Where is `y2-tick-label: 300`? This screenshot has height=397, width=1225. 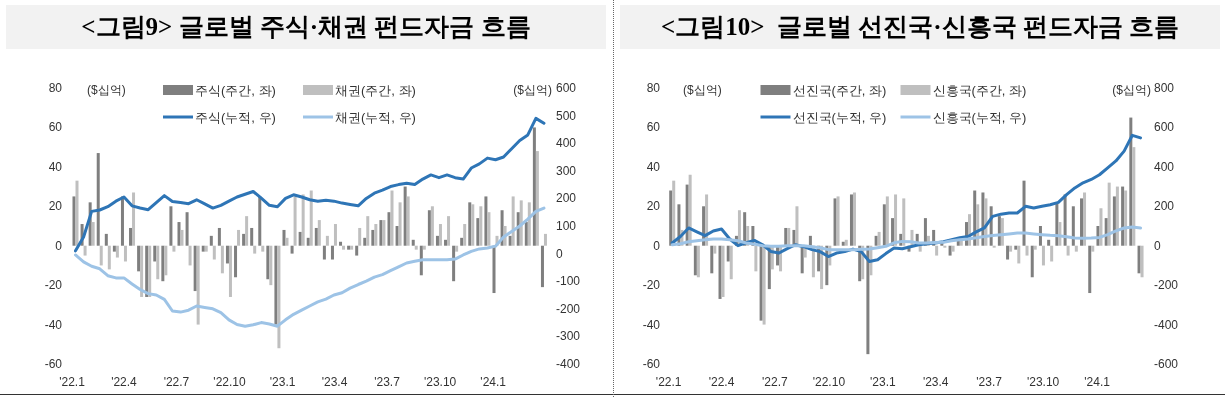
y2-tick-label: 300 is located at coordinates (566, 170).